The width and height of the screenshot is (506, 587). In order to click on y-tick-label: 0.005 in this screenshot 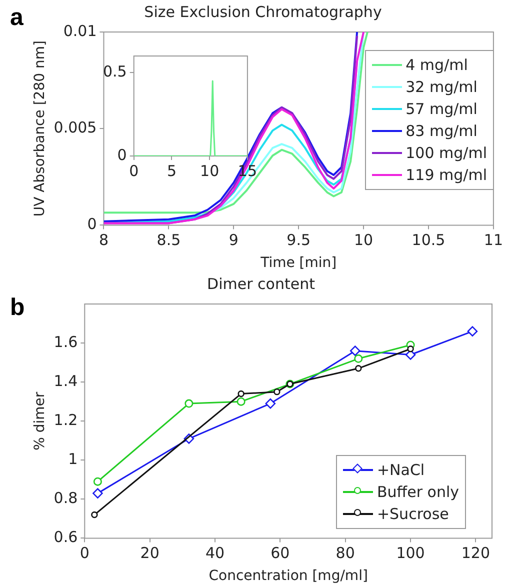, I will do `click(75, 127)`.